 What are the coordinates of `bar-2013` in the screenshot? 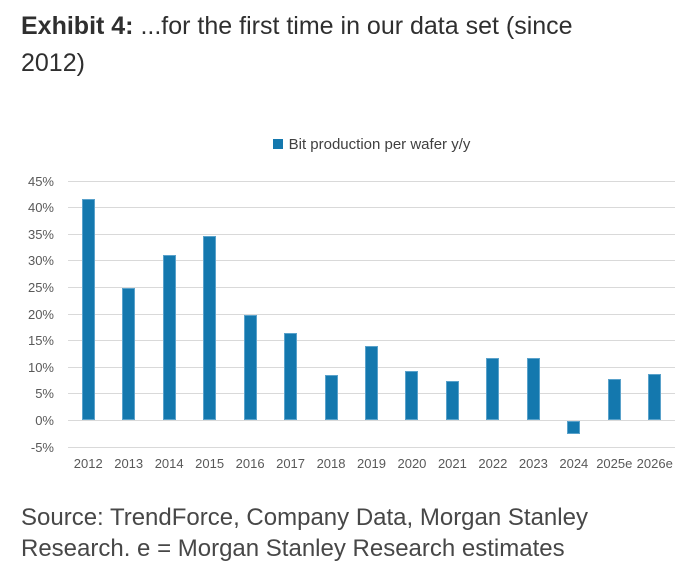 It's located at (129, 353).